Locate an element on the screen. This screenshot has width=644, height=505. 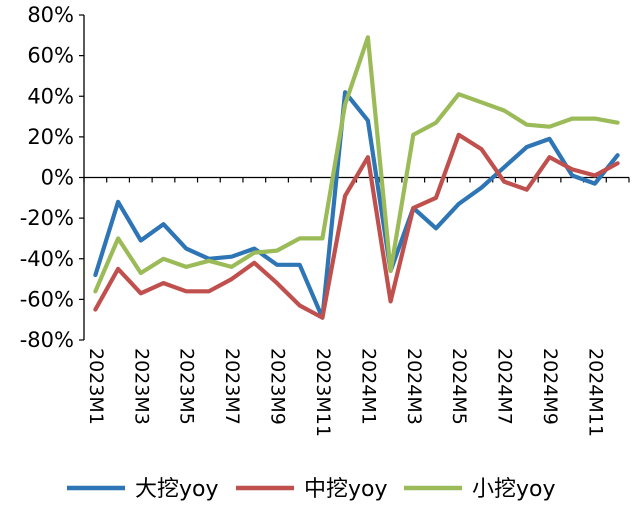
x-tick-label: 2024M9 is located at coordinates (550, 386).